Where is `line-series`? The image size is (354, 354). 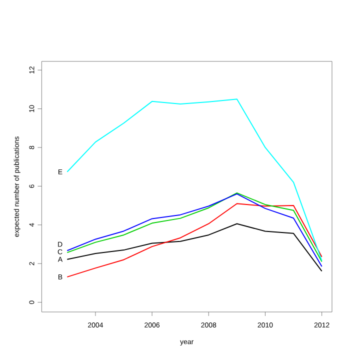
line-series is located at coordinates (194, 247).